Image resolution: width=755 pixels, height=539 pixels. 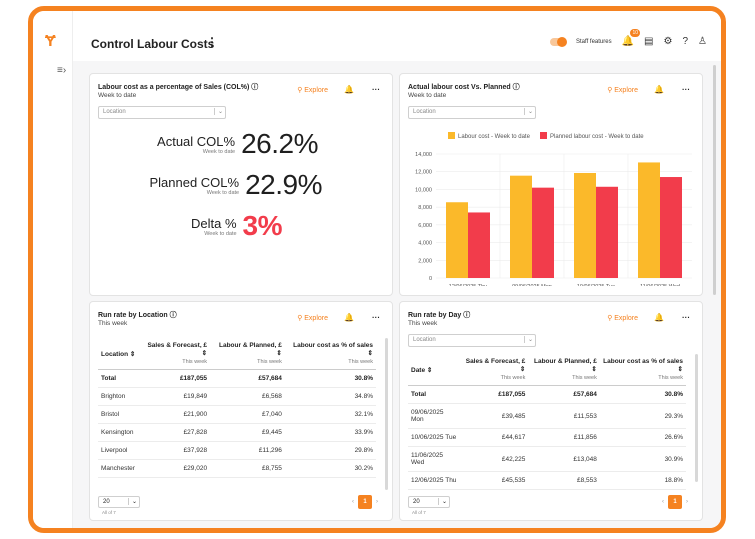 What do you see at coordinates (564, 416) in the screenshot?
I see `table-cell: £11,553` at bounding box center [564, 416].